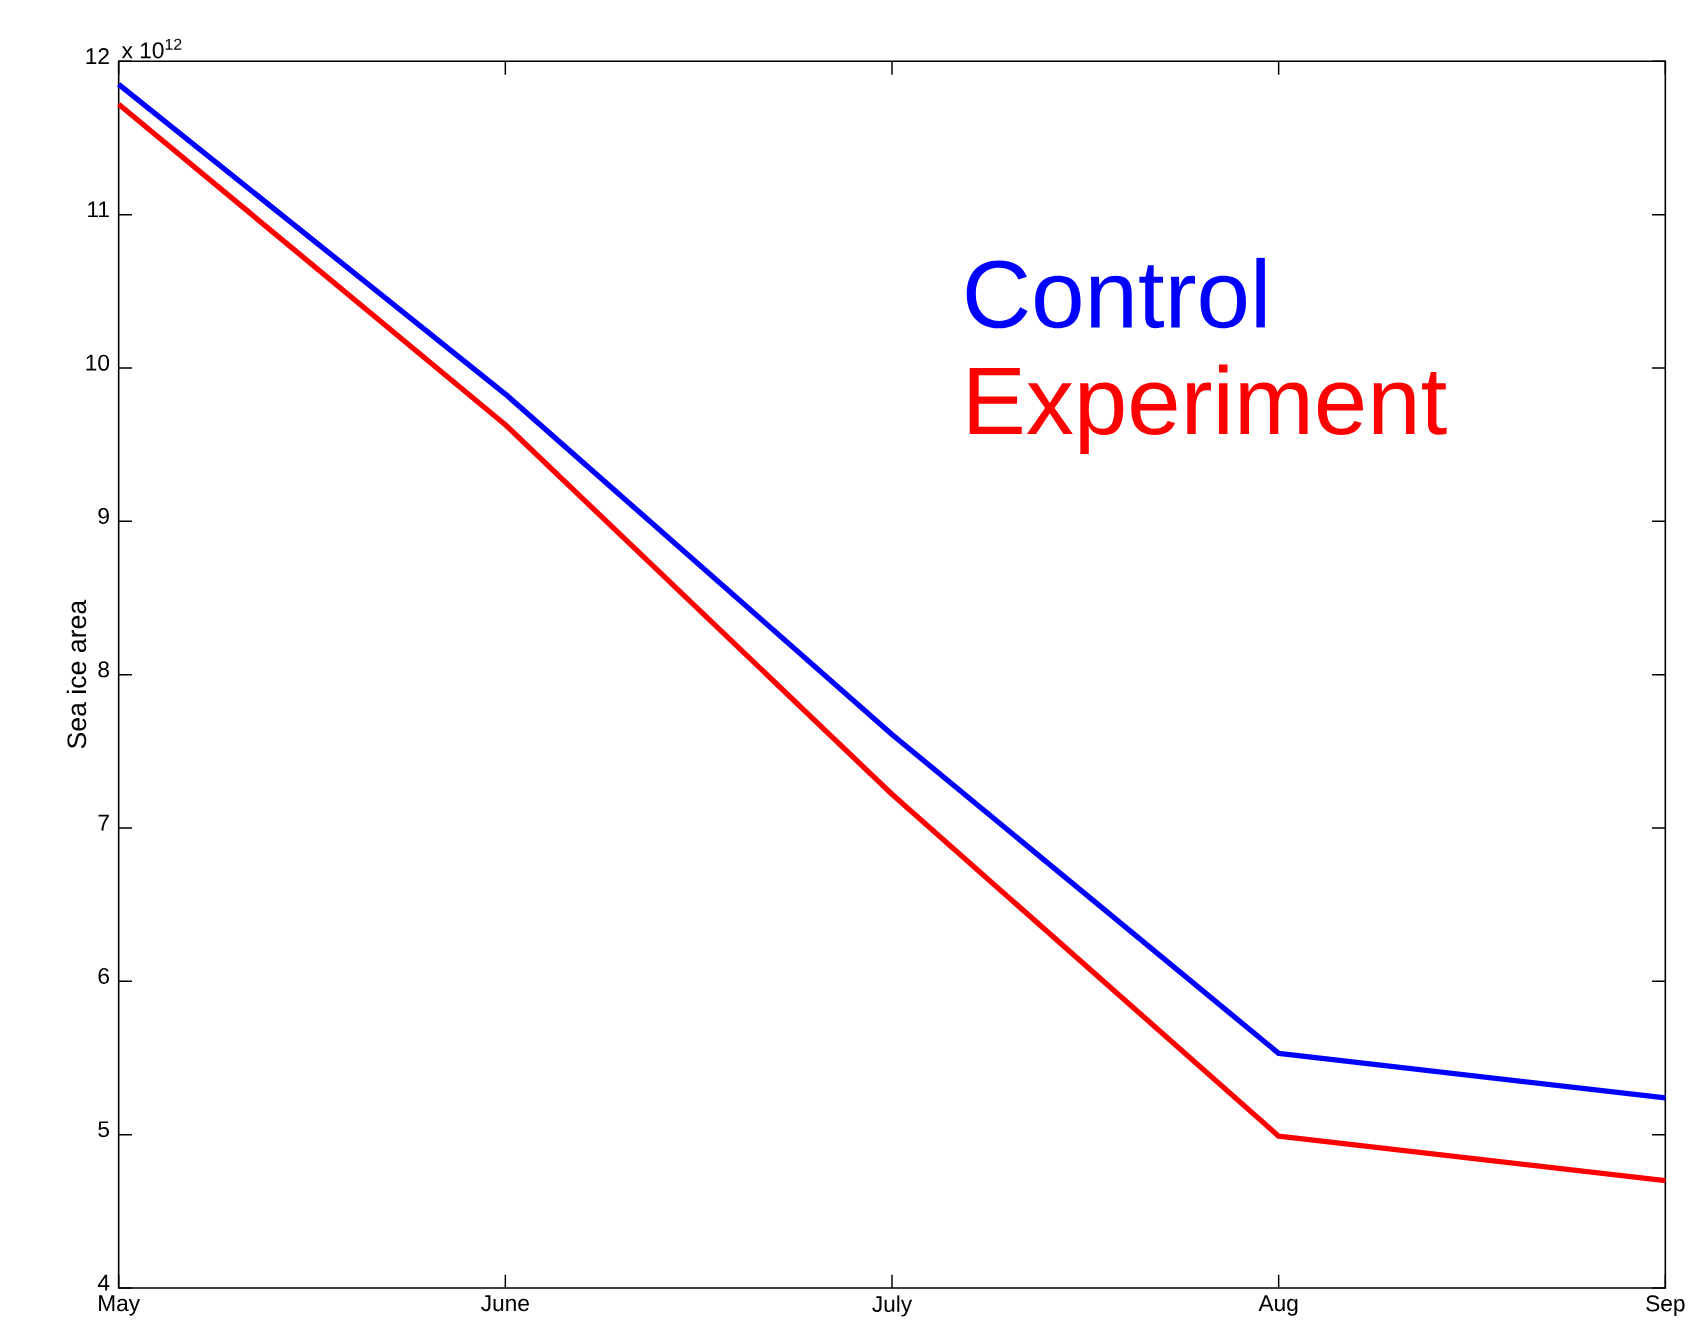  I want to click on x-tick-label: June, so click(505, 1303).